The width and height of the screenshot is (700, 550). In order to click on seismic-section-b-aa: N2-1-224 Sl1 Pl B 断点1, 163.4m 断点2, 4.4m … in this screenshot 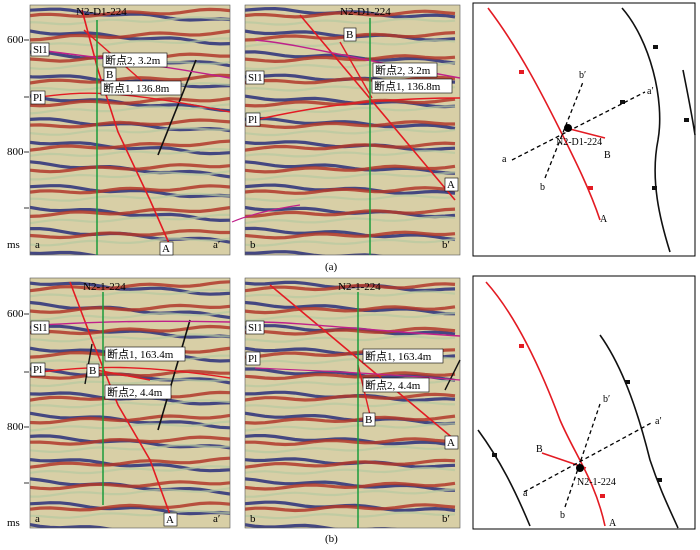, I will do `click(130, 403)`.